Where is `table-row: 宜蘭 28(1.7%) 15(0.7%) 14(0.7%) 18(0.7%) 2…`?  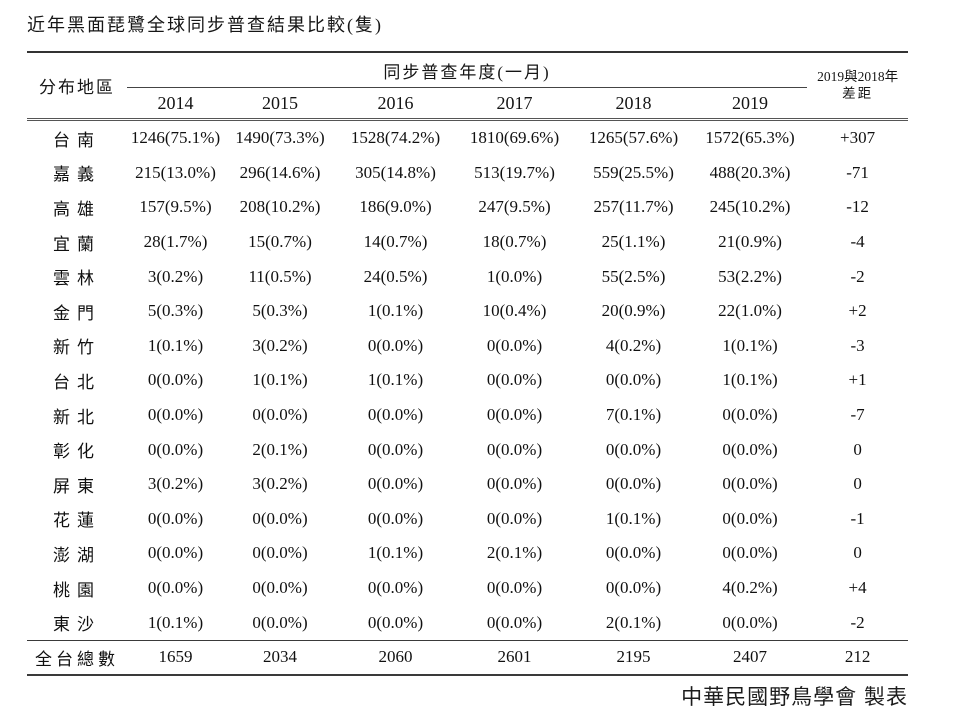 table-row: 宜蘭 28(1.7%) 15(0.7%) 14(0.7%) 18(0.7%) 2… is located at coordinates (467, 242).